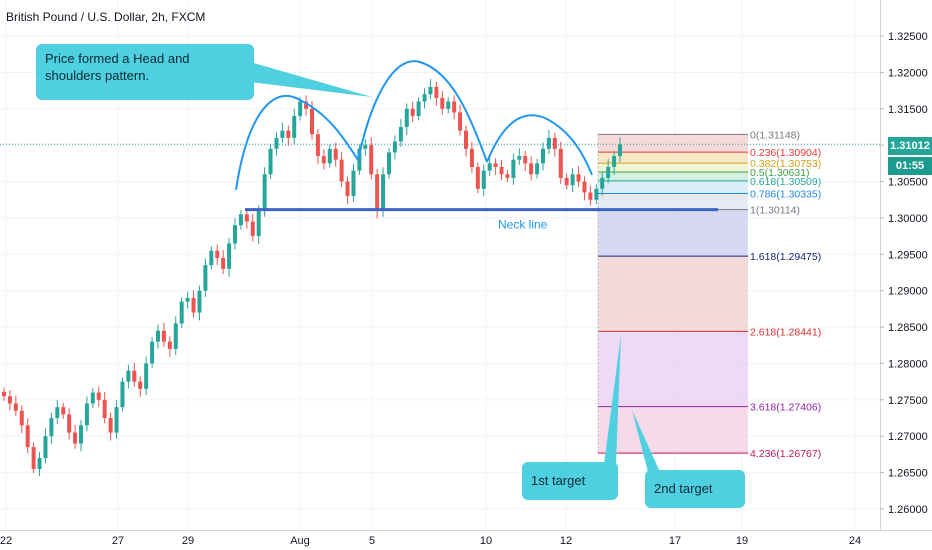 The height and width of the screenshot is (550, 932). What do you see at coordinates (908, 110) in the screenshot?
I see `price-tick-label: 1.31500` at bounding box center [908, 110].